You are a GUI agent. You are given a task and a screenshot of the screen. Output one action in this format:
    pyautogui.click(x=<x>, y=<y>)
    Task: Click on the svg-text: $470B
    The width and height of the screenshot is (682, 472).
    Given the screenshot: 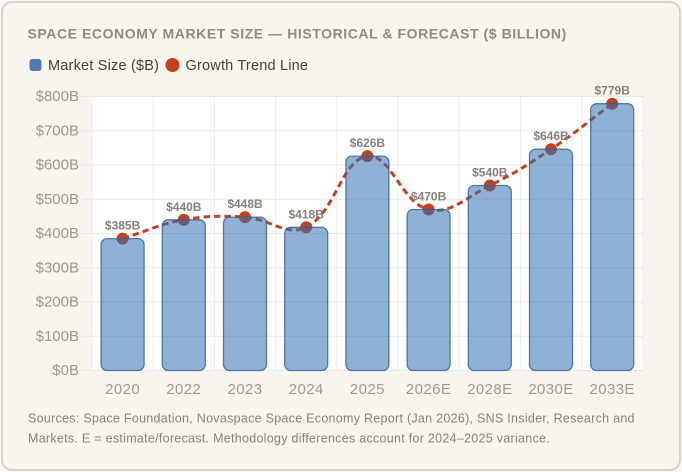 What is the action you would take?
    pyautogui.click(x=429, y=197)
    